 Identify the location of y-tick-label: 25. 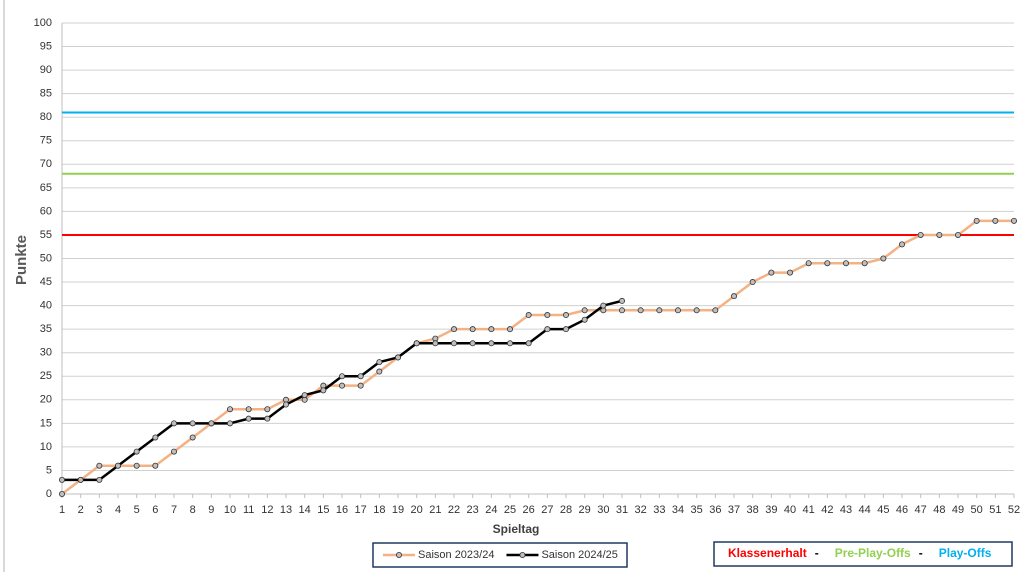
(46, 376).